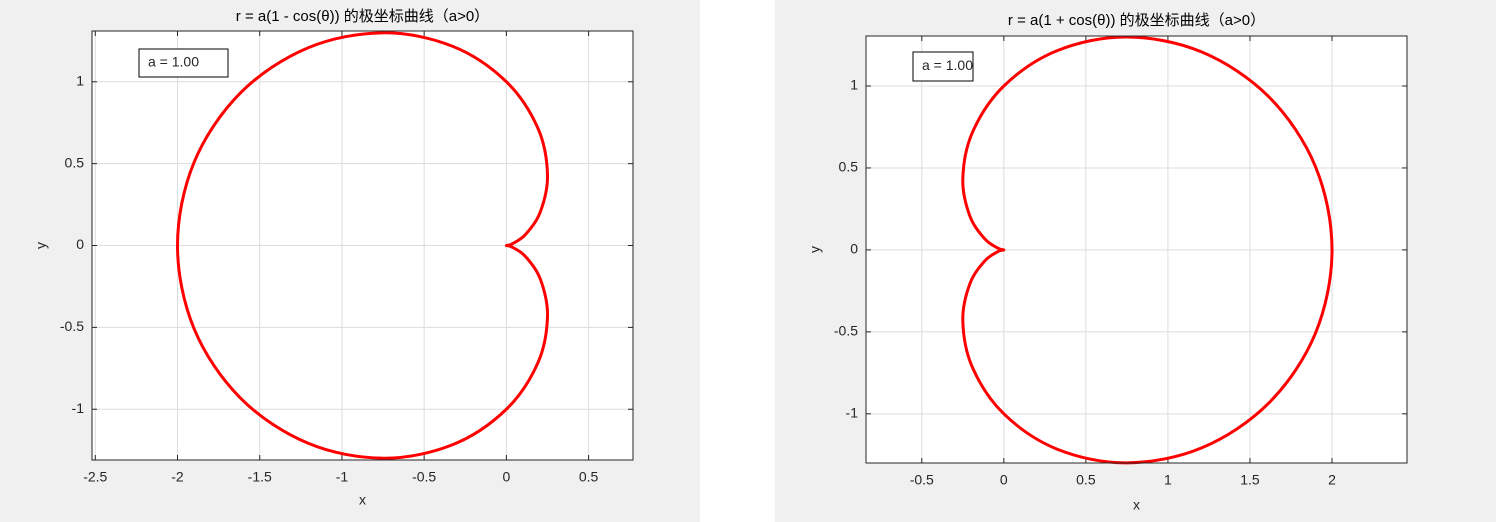 The width and height of the screenshot is (1496, 522). I want to click on x-tick-label: -1, so click(342, 477).